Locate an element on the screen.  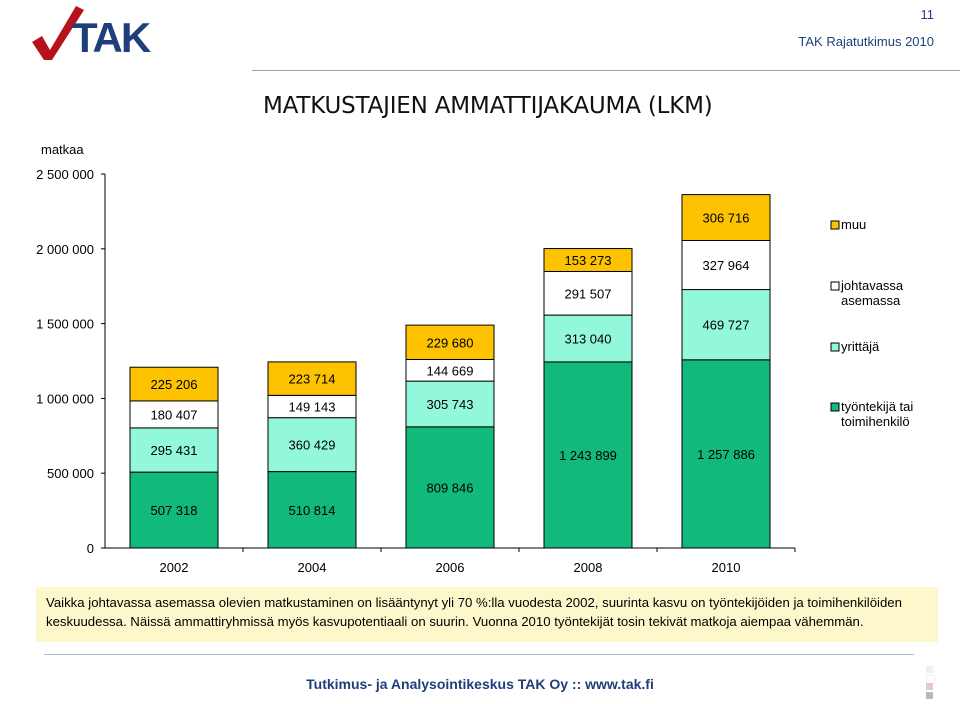
data-label: 295 431 is located at coordinates (174, 450).